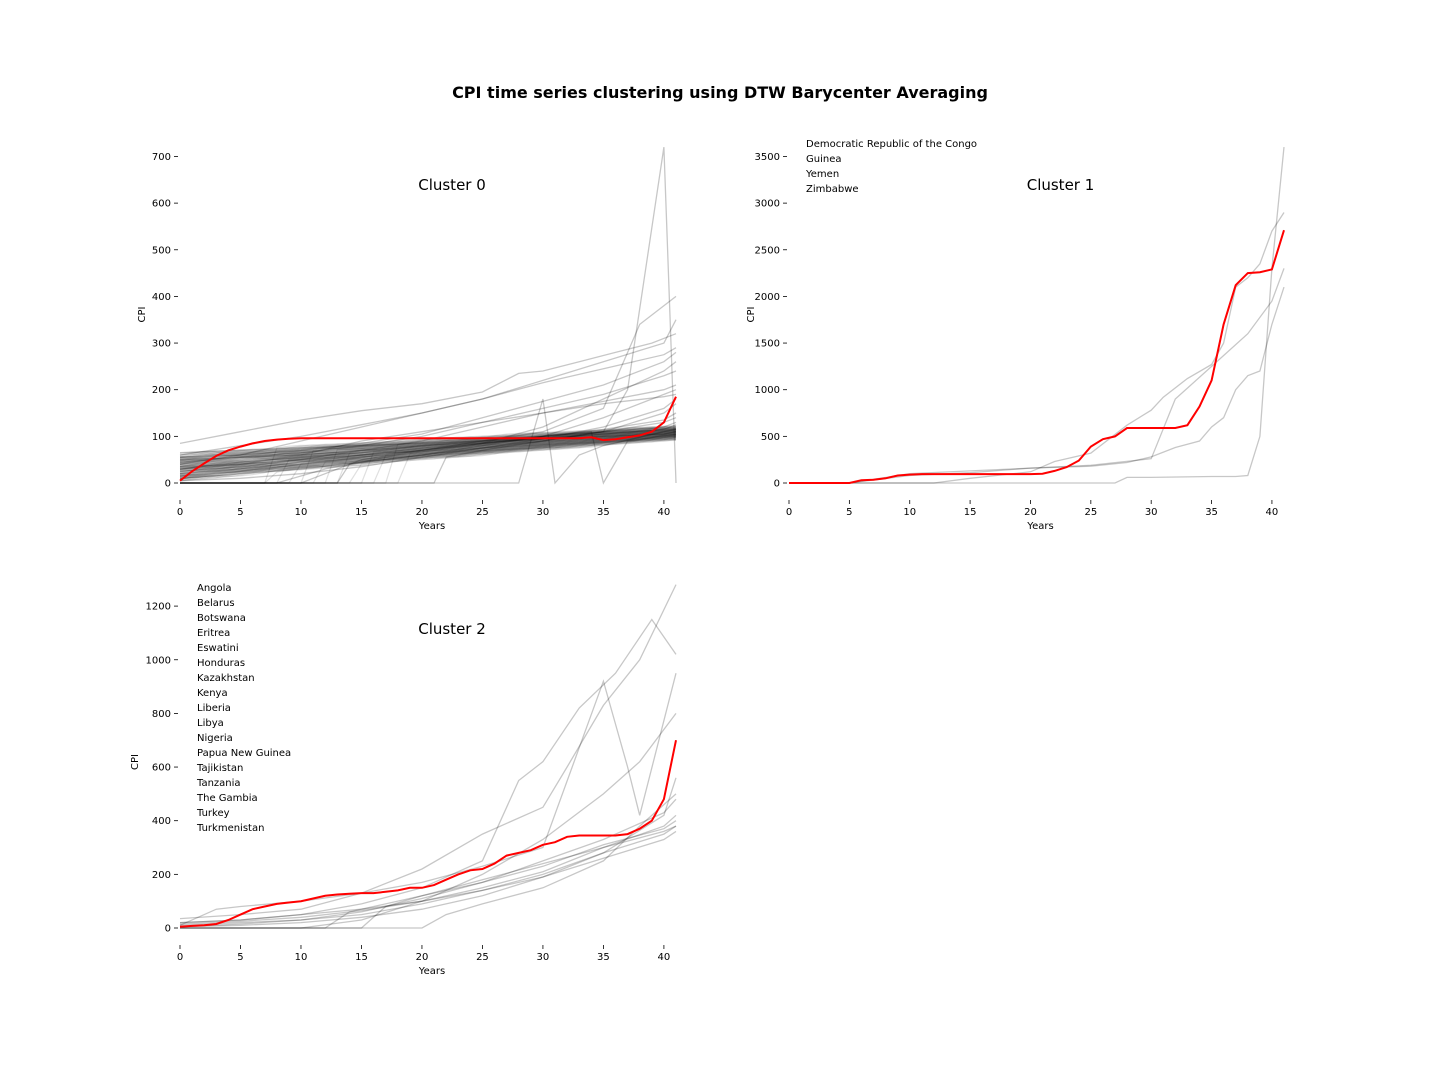 Image resolution: width=1440 pixels, height=1080 pixels. I want to click on member-series-group, so click(428, 316).